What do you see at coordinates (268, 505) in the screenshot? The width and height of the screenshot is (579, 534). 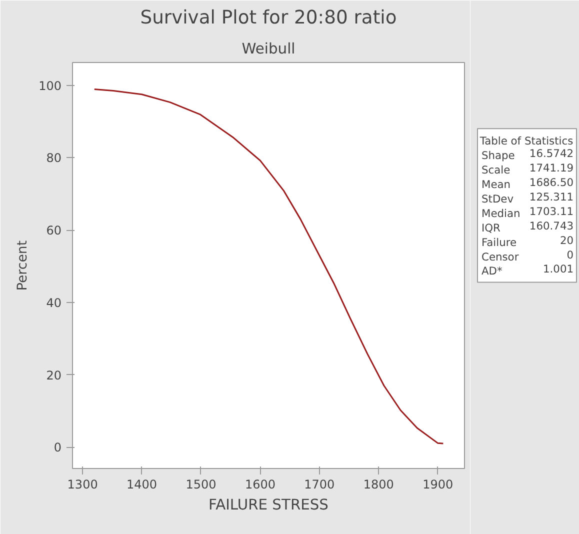 I see `x-axis-title: FAILURE STRESS` at bounding box center [268, 505].